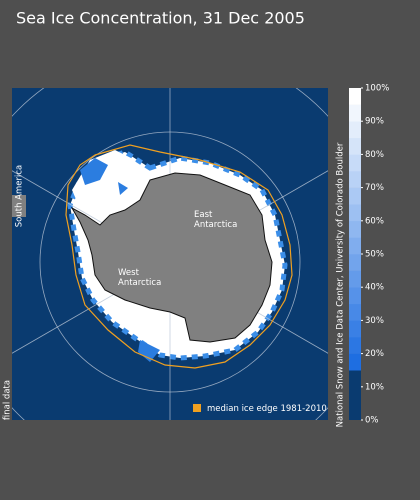 This screenshot has height=500, width=420. I want to click on colorbar-label: 60%, so click(374, 221).